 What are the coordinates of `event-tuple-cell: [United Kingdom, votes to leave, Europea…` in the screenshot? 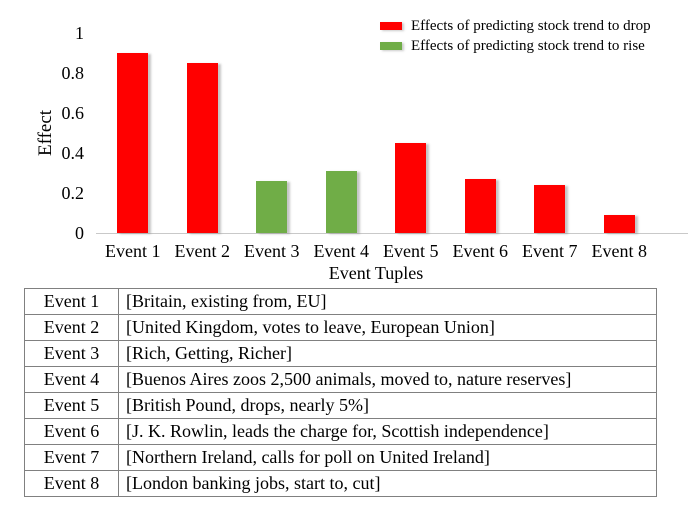 It's located at (387, 327).